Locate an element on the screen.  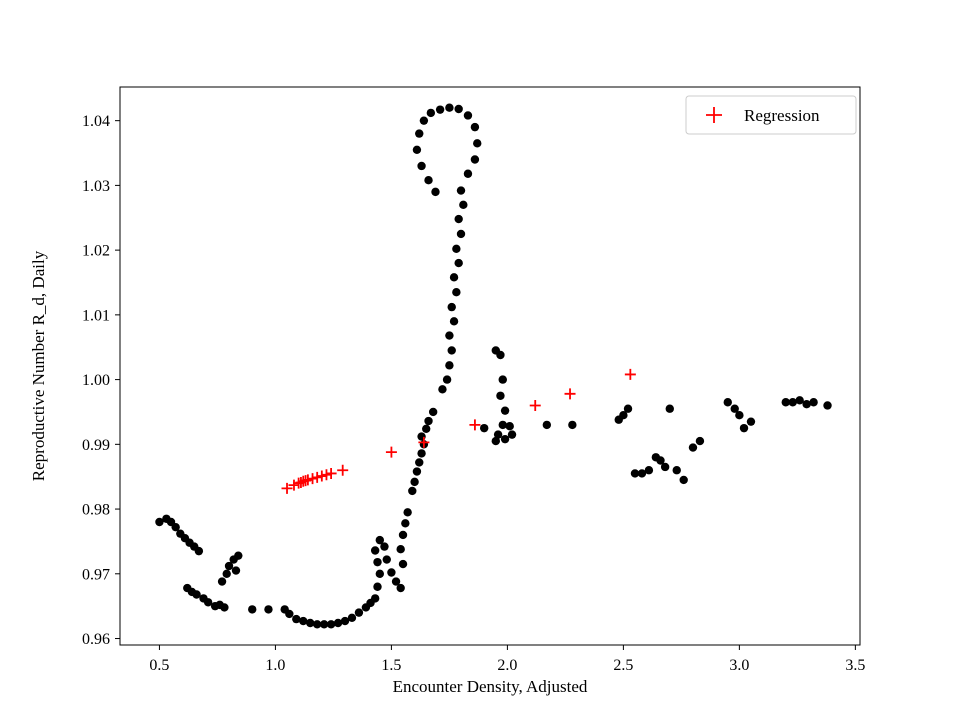
y-tick-label: 1.02 is located at coordinates (96, 251).